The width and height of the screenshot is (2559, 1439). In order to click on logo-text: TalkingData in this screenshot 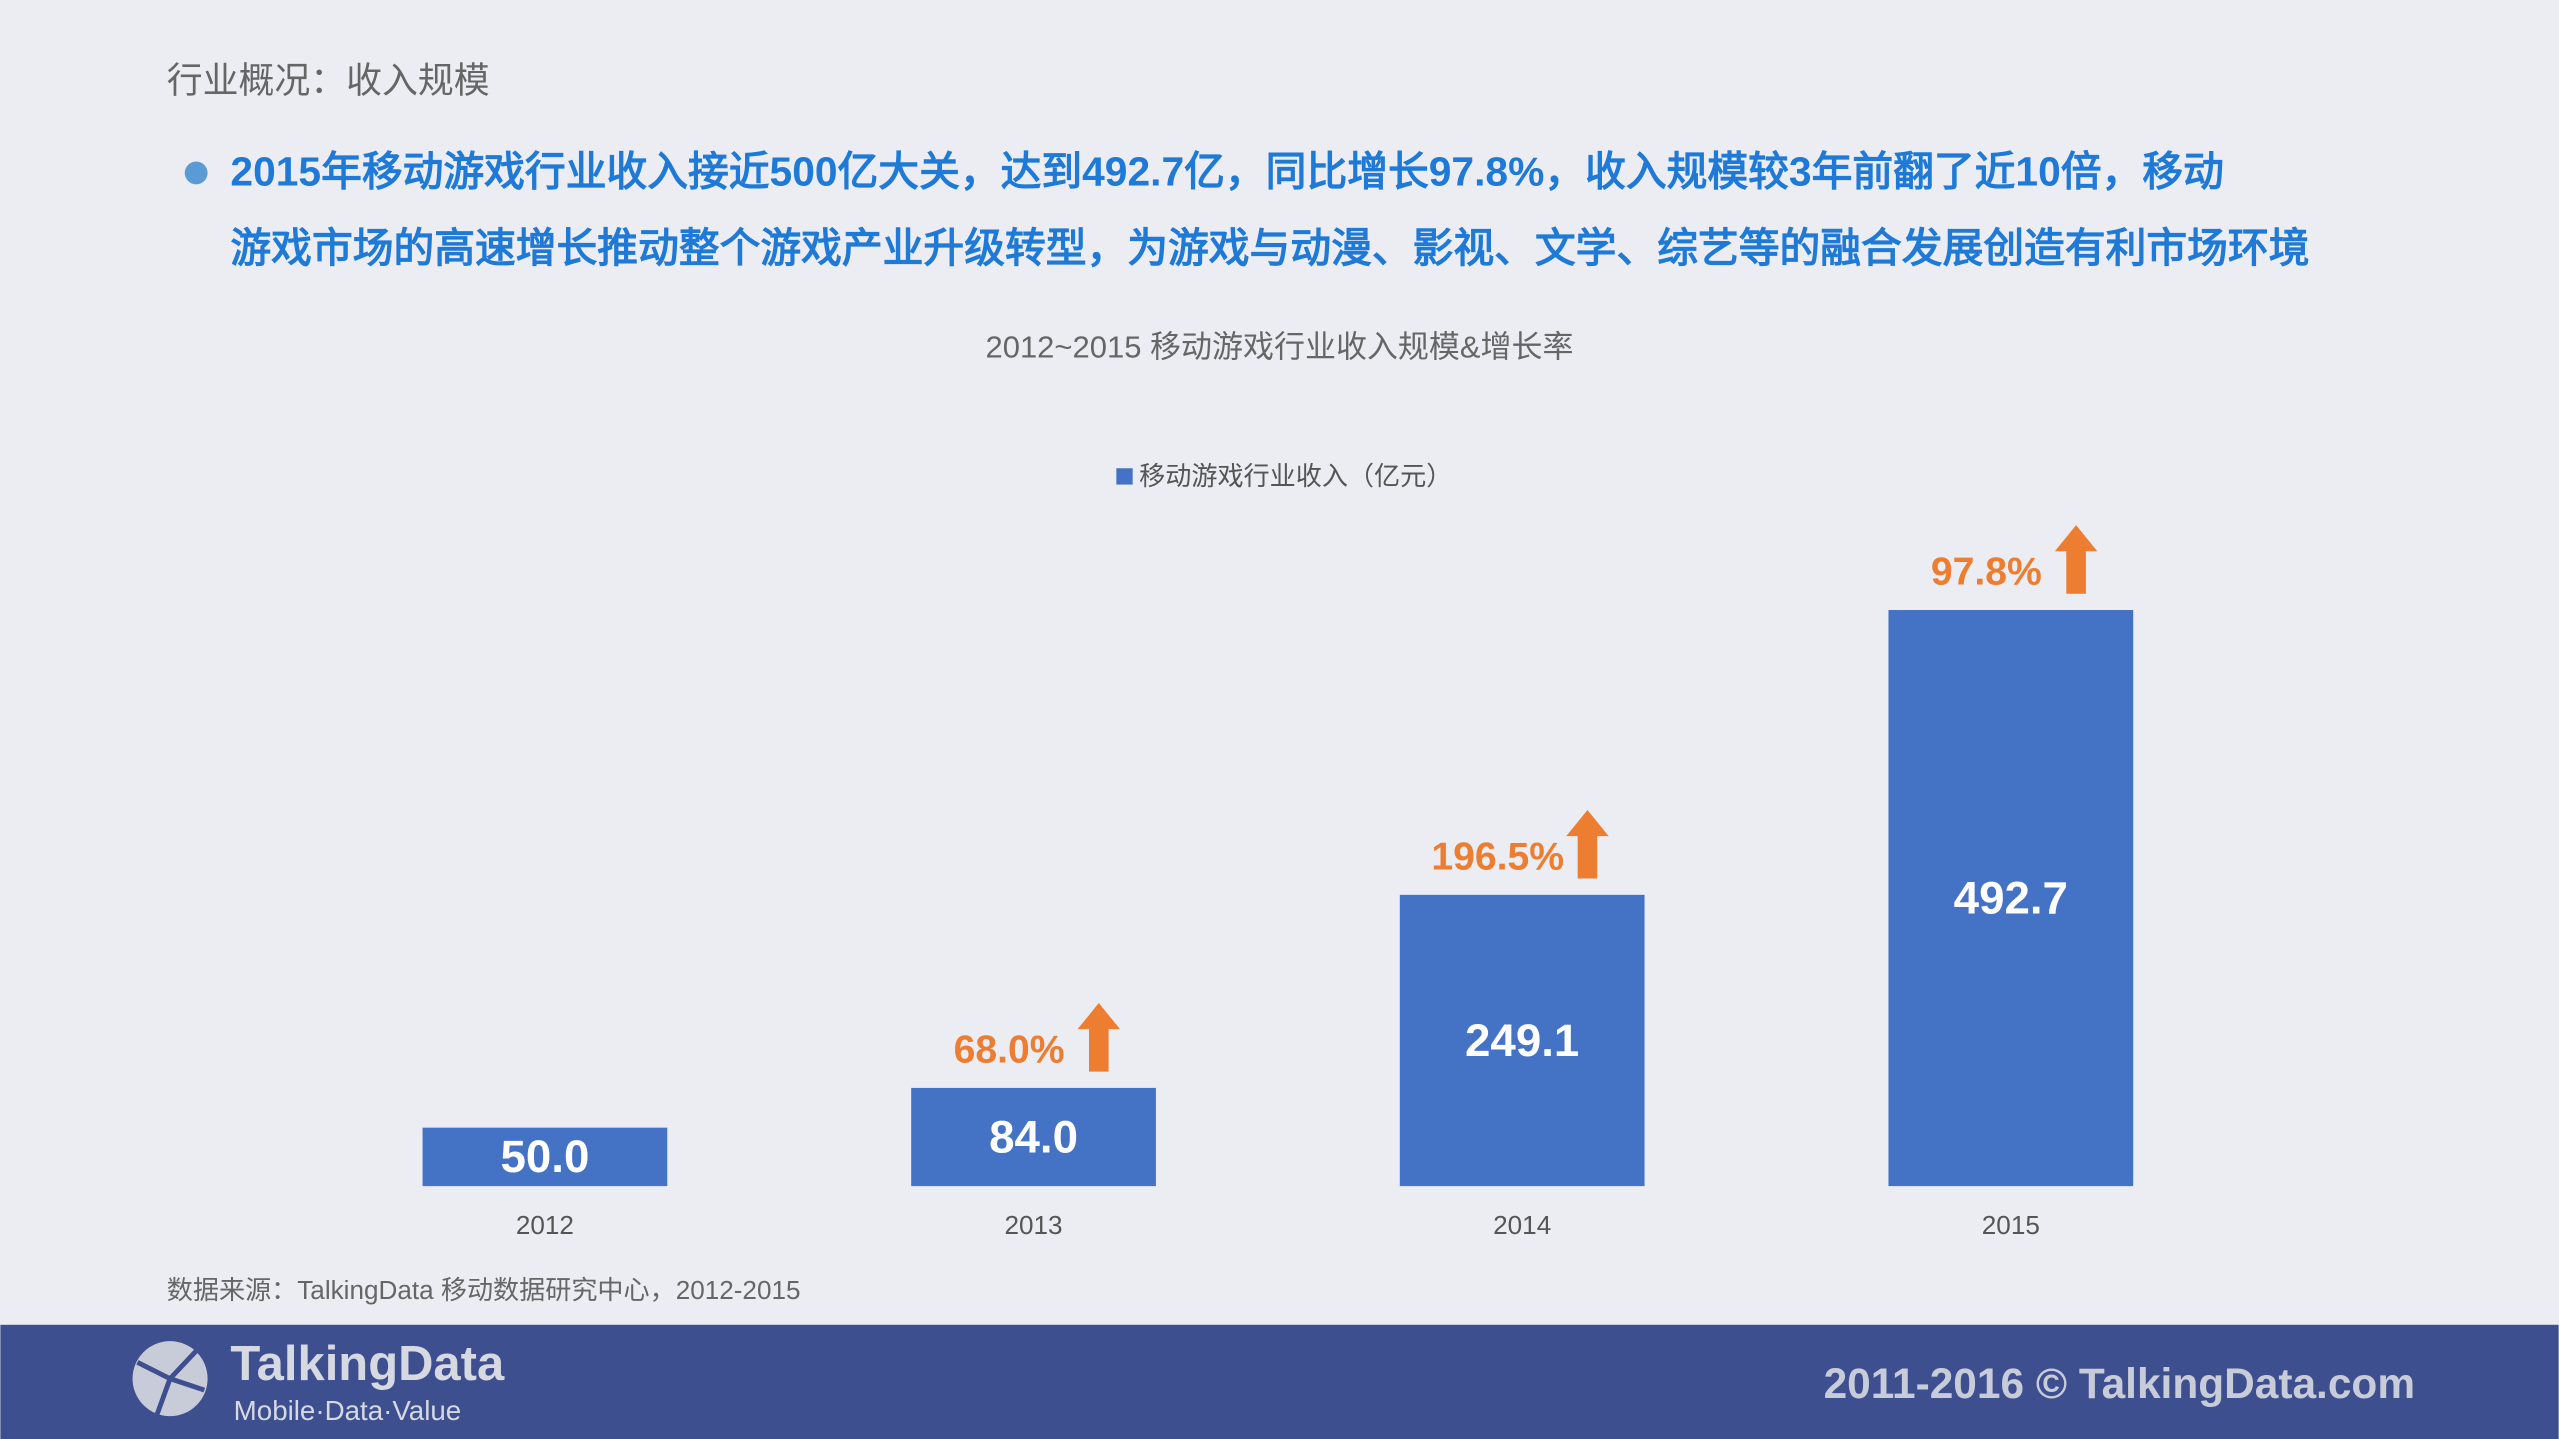, I will do `click(367, 1364)`.